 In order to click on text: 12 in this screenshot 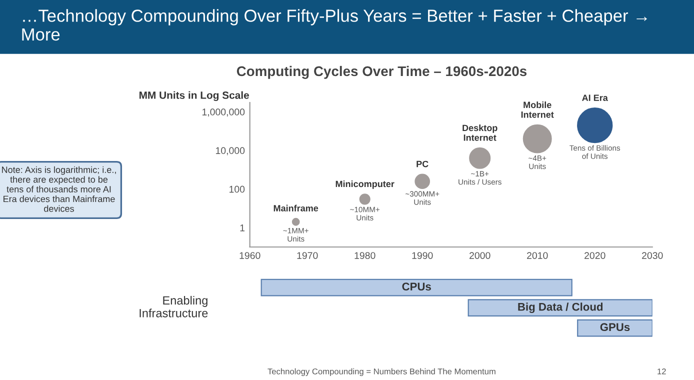, I will do `click(662, 371)`.